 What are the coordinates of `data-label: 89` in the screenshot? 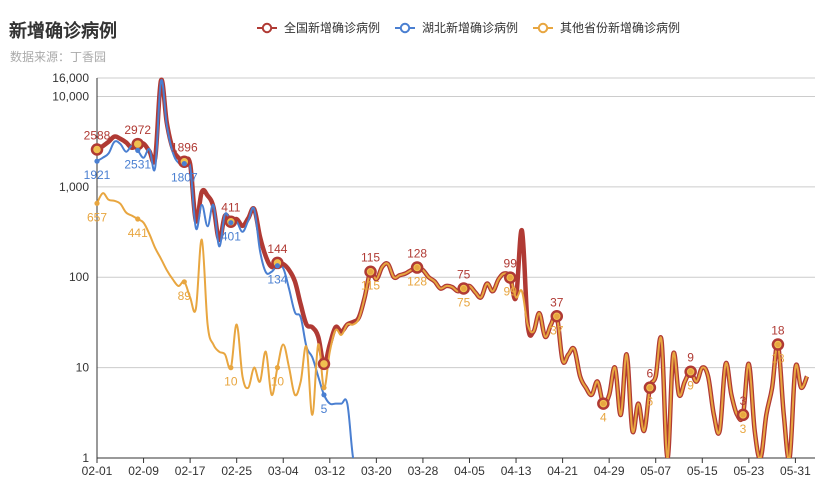 It's located at (185, 296).